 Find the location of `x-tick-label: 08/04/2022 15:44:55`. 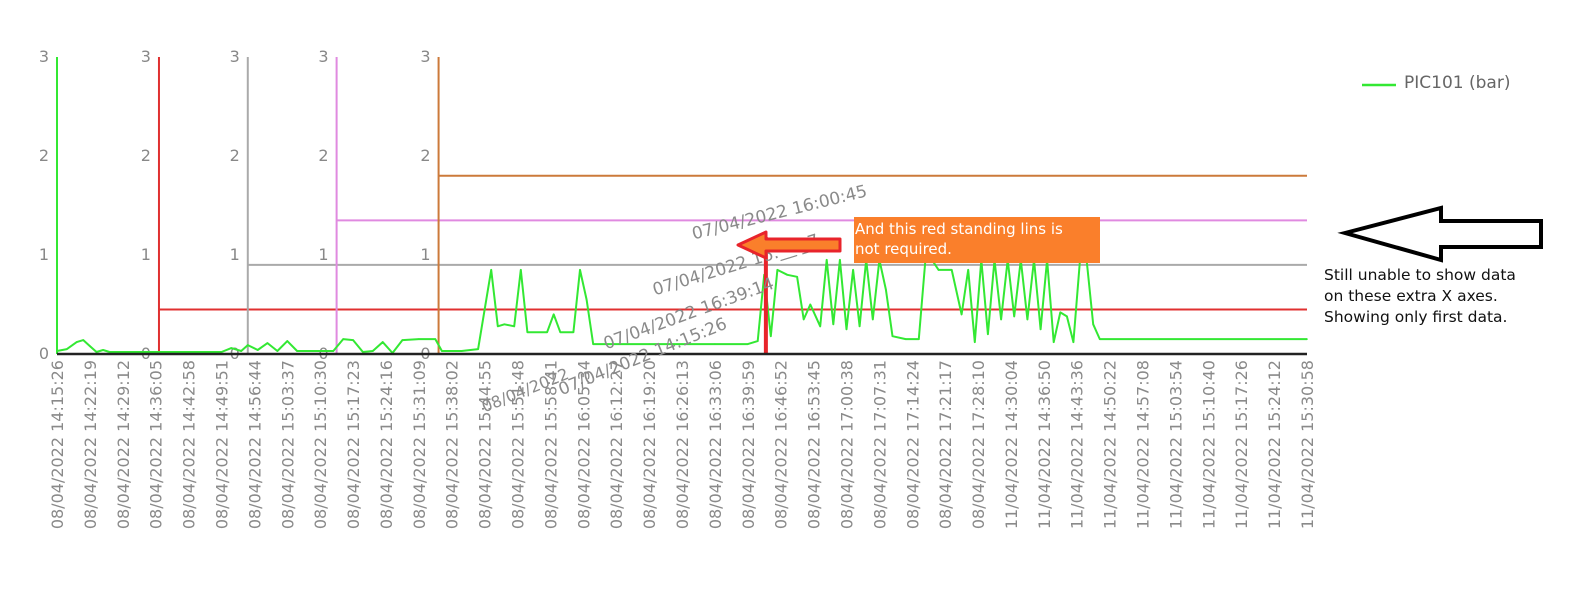

x-tick-label: 08/04/2022 15:44:55 is located at coordinates (485, 444).